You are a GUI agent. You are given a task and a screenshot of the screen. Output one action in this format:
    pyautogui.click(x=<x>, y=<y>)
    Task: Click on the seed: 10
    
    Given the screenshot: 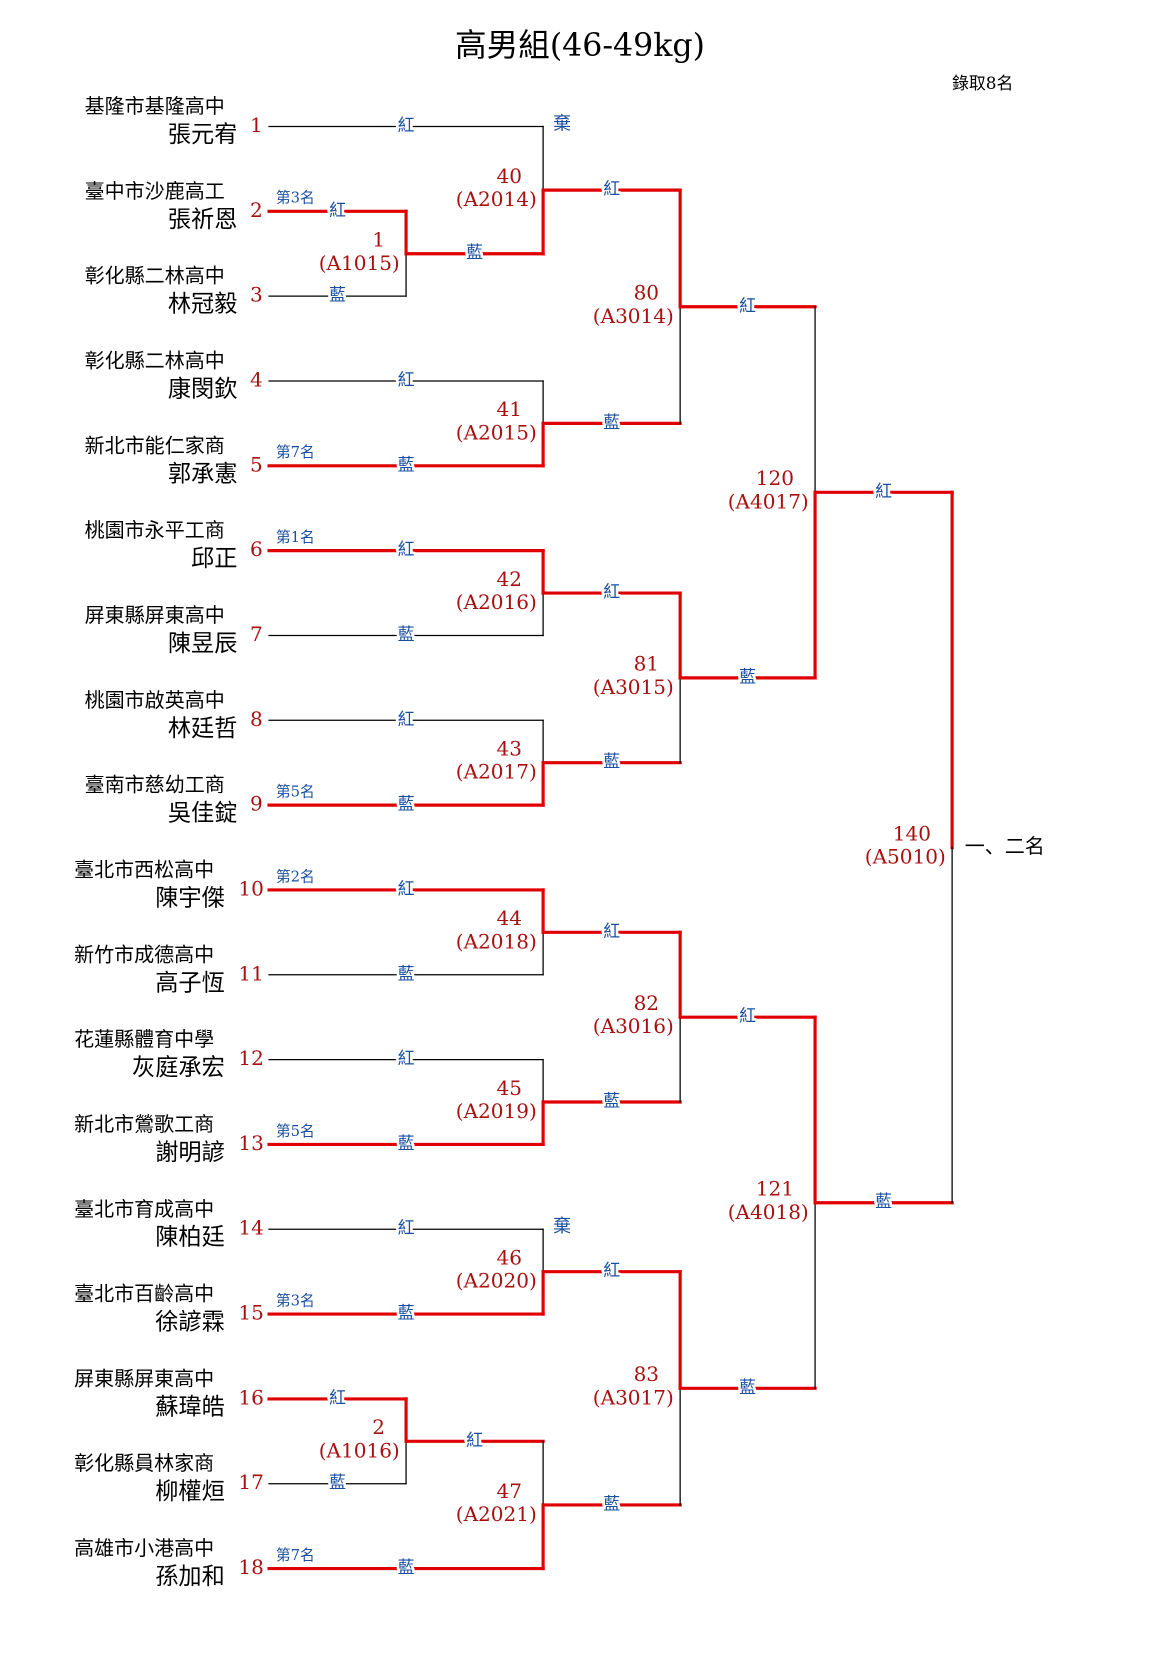 What is the action you would take?
    pyautogui.click(x=250, y=888)
    